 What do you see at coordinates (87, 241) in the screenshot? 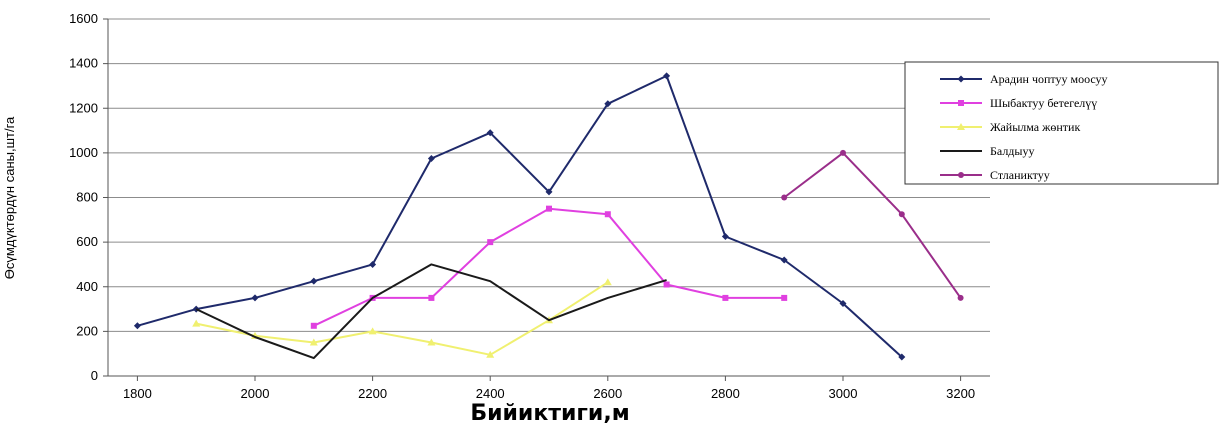
I see `y-tick-label: 600` at bounding box center [87, 241].